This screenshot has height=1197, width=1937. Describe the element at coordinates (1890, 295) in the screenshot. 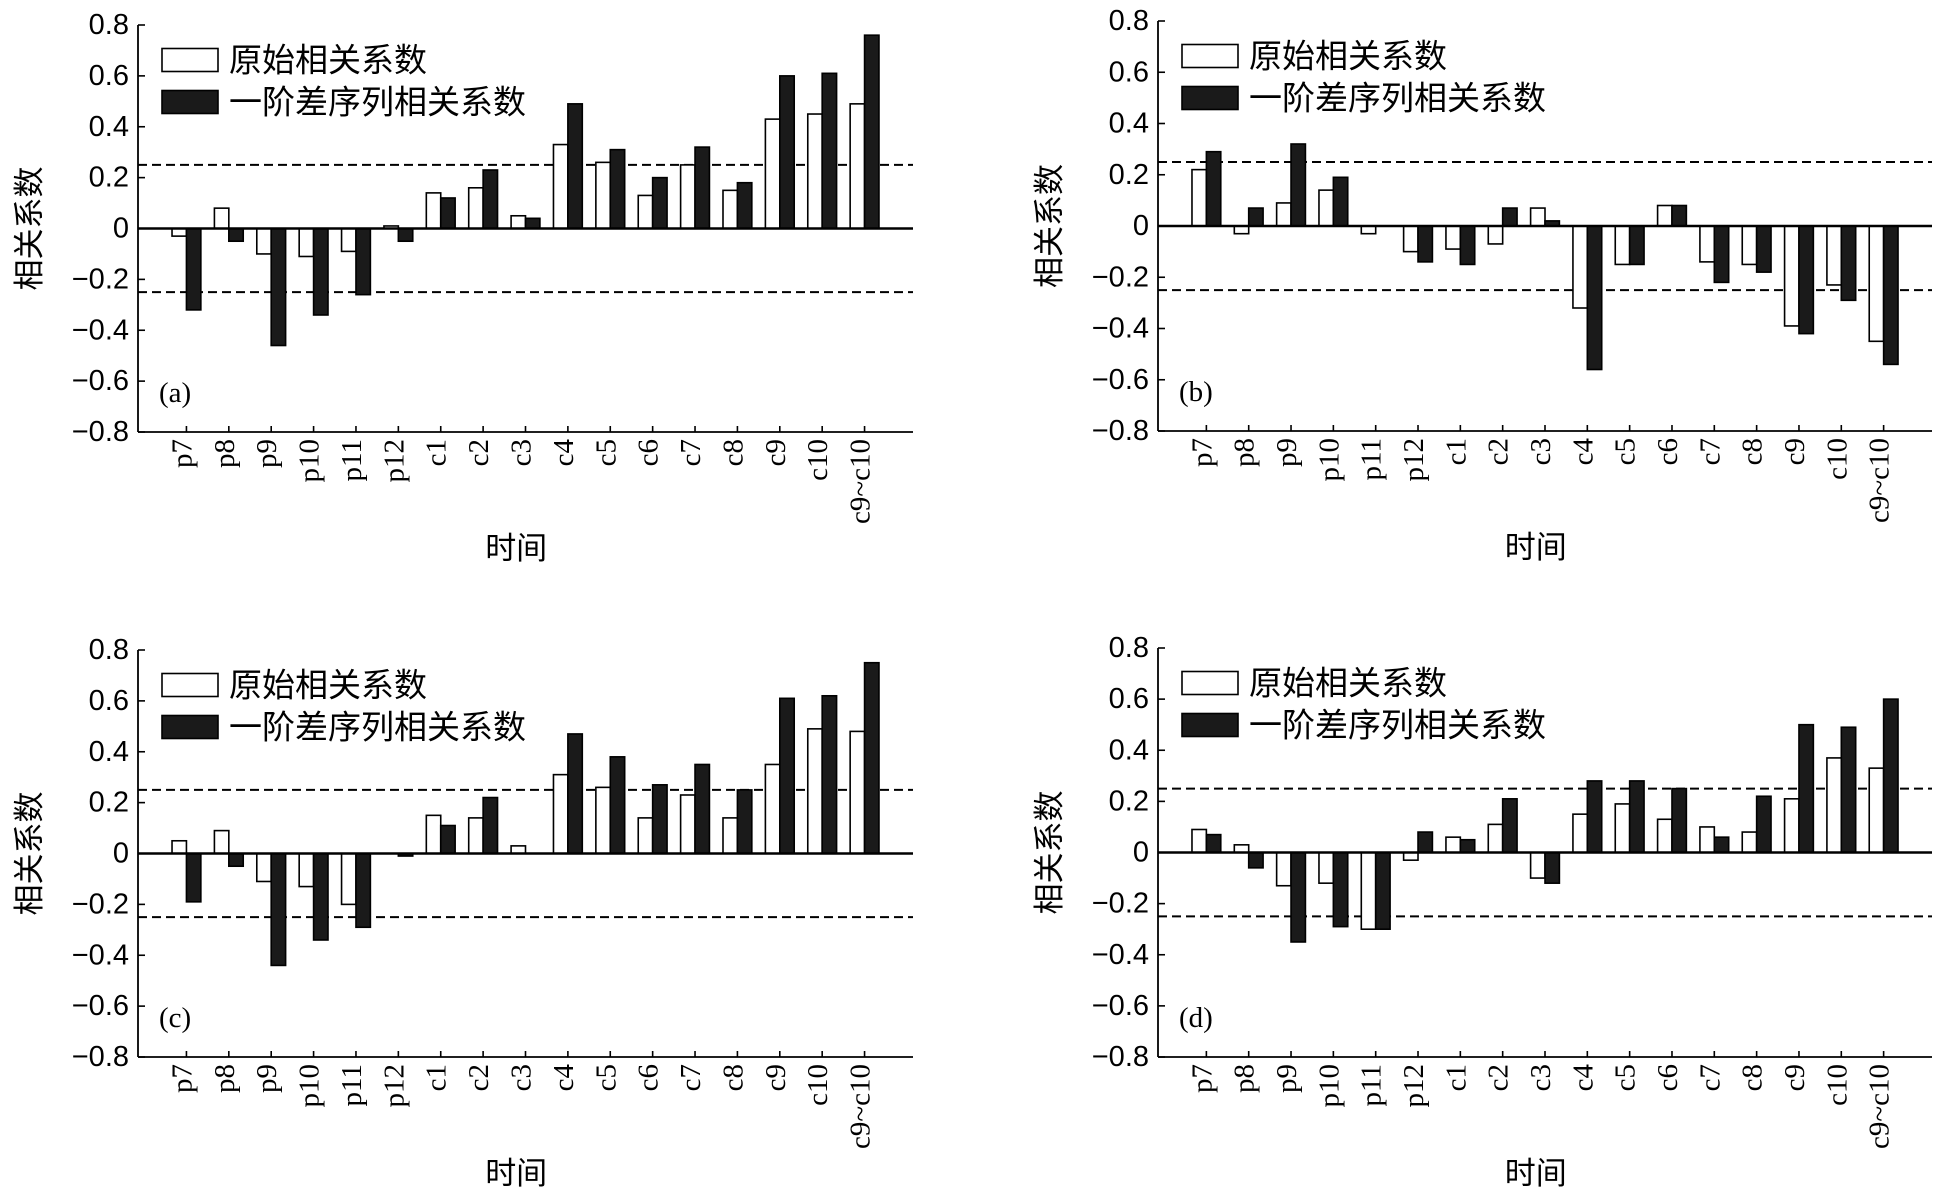

I see `bar-first-difference-c9-to-c10` at that location.